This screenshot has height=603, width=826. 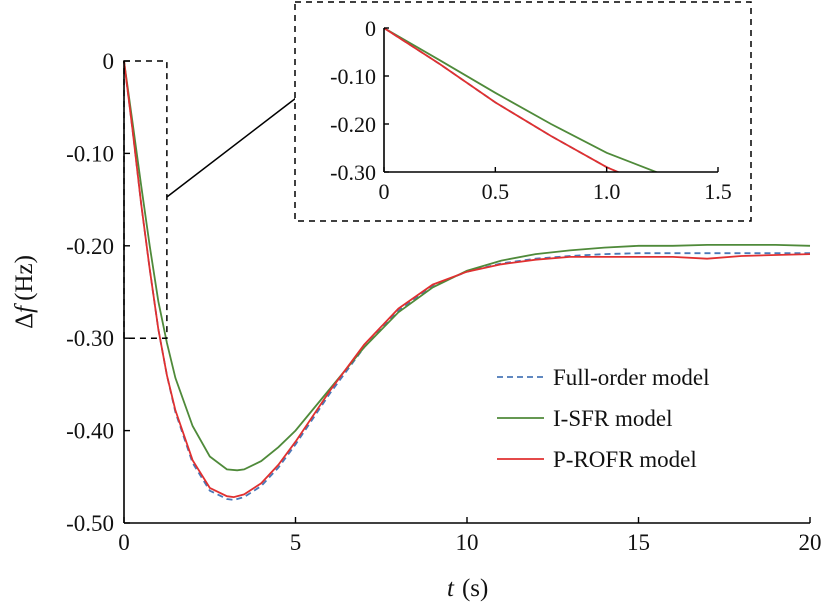 I want to click on y-tick-label: -0.30, so click(x=90, y=338).